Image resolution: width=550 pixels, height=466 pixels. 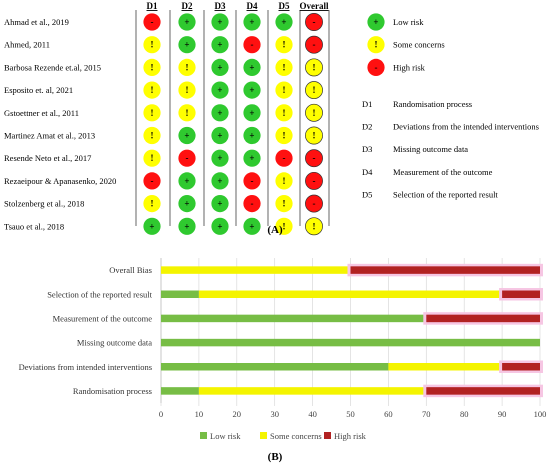 I want to click on column-header-d2: D2, so click(x=187, y=6).